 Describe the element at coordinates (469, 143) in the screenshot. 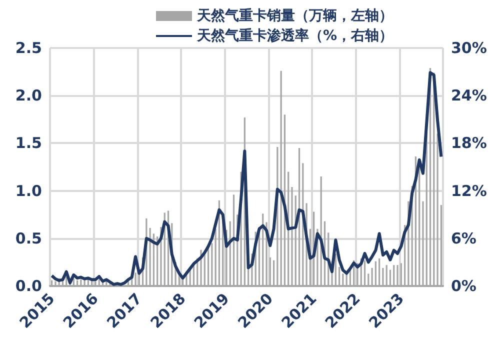

I see `y2-tick-label: 18%` at that location.